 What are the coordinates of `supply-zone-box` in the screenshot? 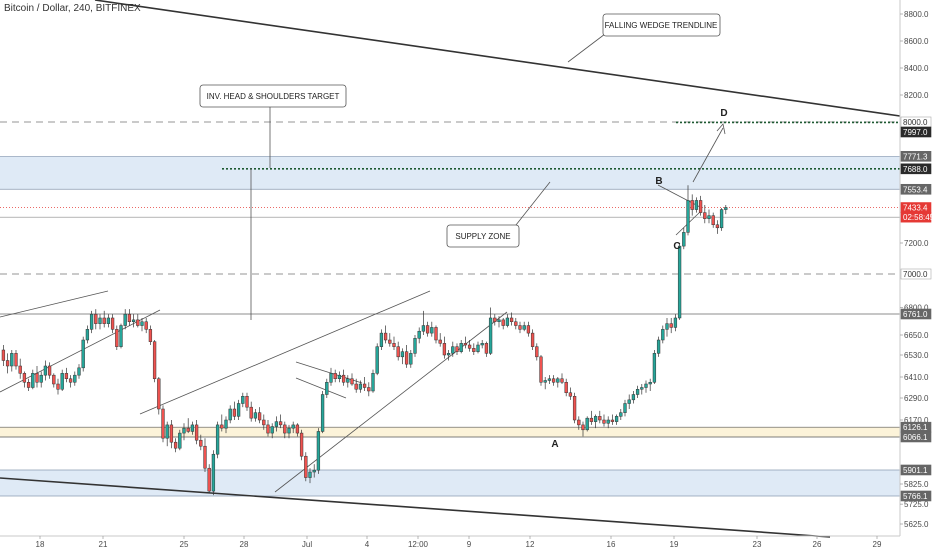 It's located at (483, 236).